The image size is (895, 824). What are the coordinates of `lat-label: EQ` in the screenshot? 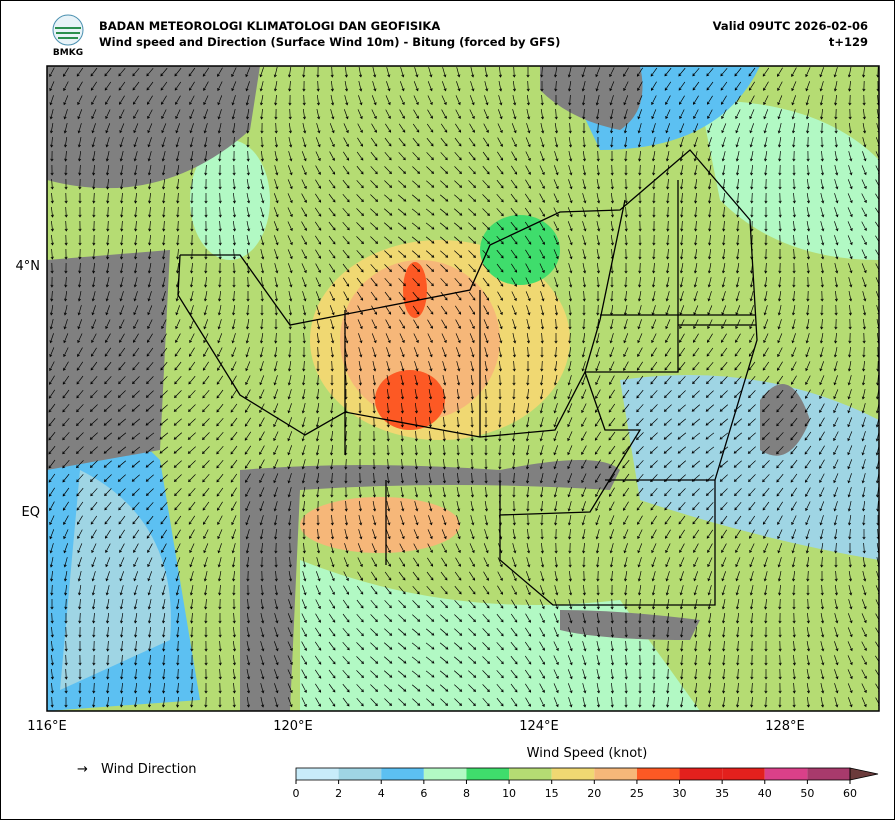 It's located at (31, 512).